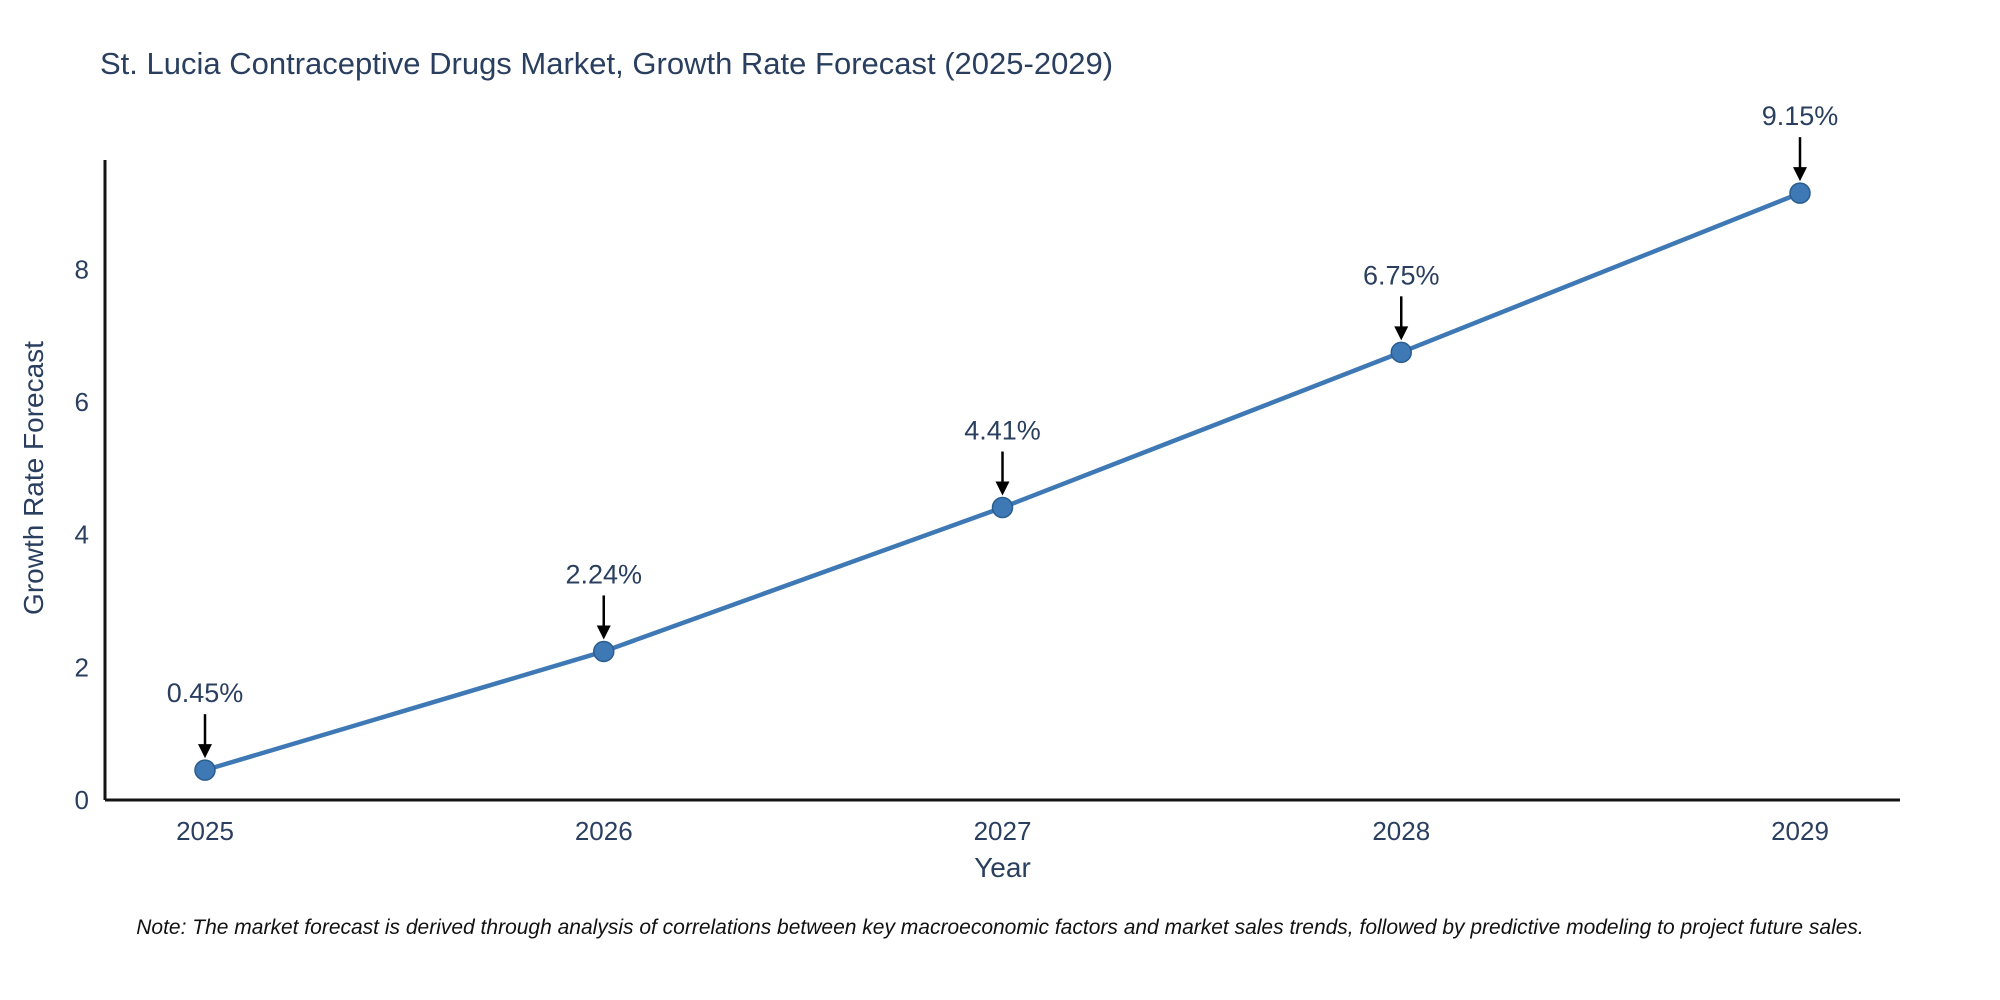 Image resolution: width=2000 pixels, height=1000 pixels. What do you see at coordinates (603, 574) in the screenshot?
I see `annotation-label: 2.24%` at bounding box center [603, 574].